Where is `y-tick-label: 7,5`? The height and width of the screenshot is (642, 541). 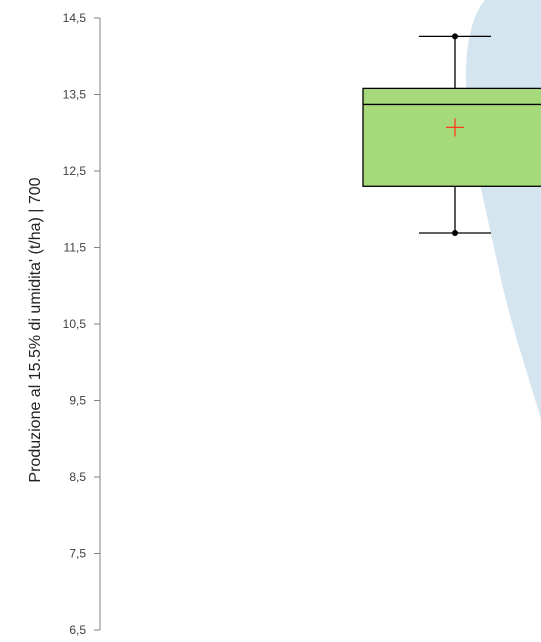
y-tick-label: 7,5 is located at coordinates (77, 554).